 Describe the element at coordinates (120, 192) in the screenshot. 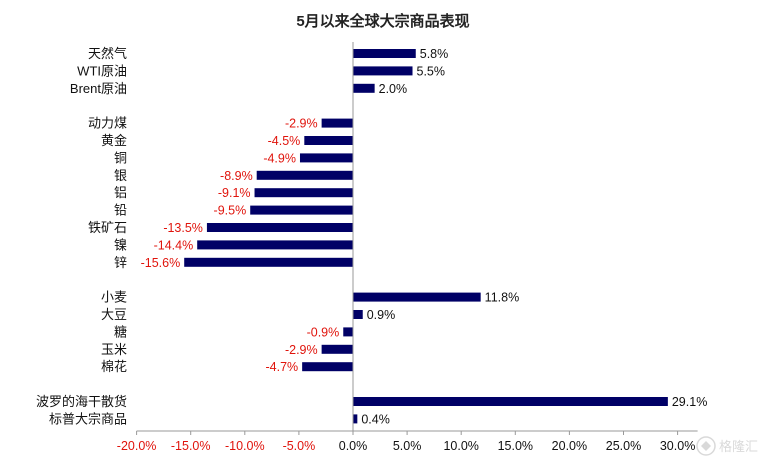

I see `category-label: 铝` at that location.